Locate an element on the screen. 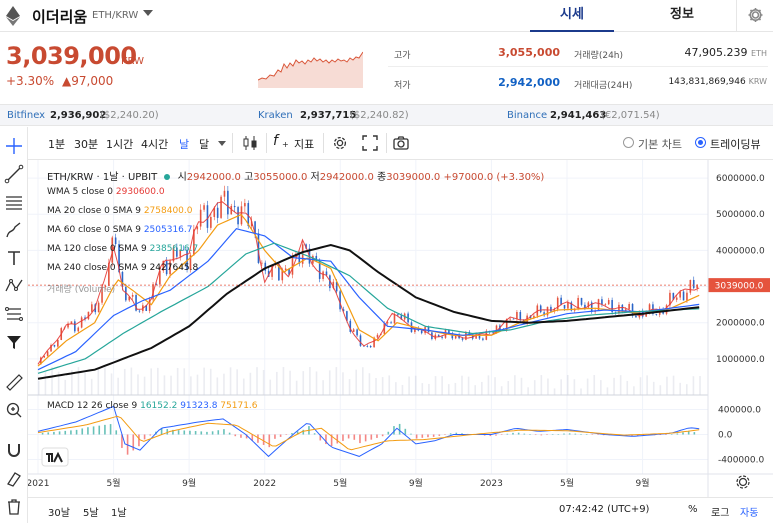 The height and width of the screenshot is (523, 773). timeframe-4h: 4시간 is located at coordinates (155, 144).